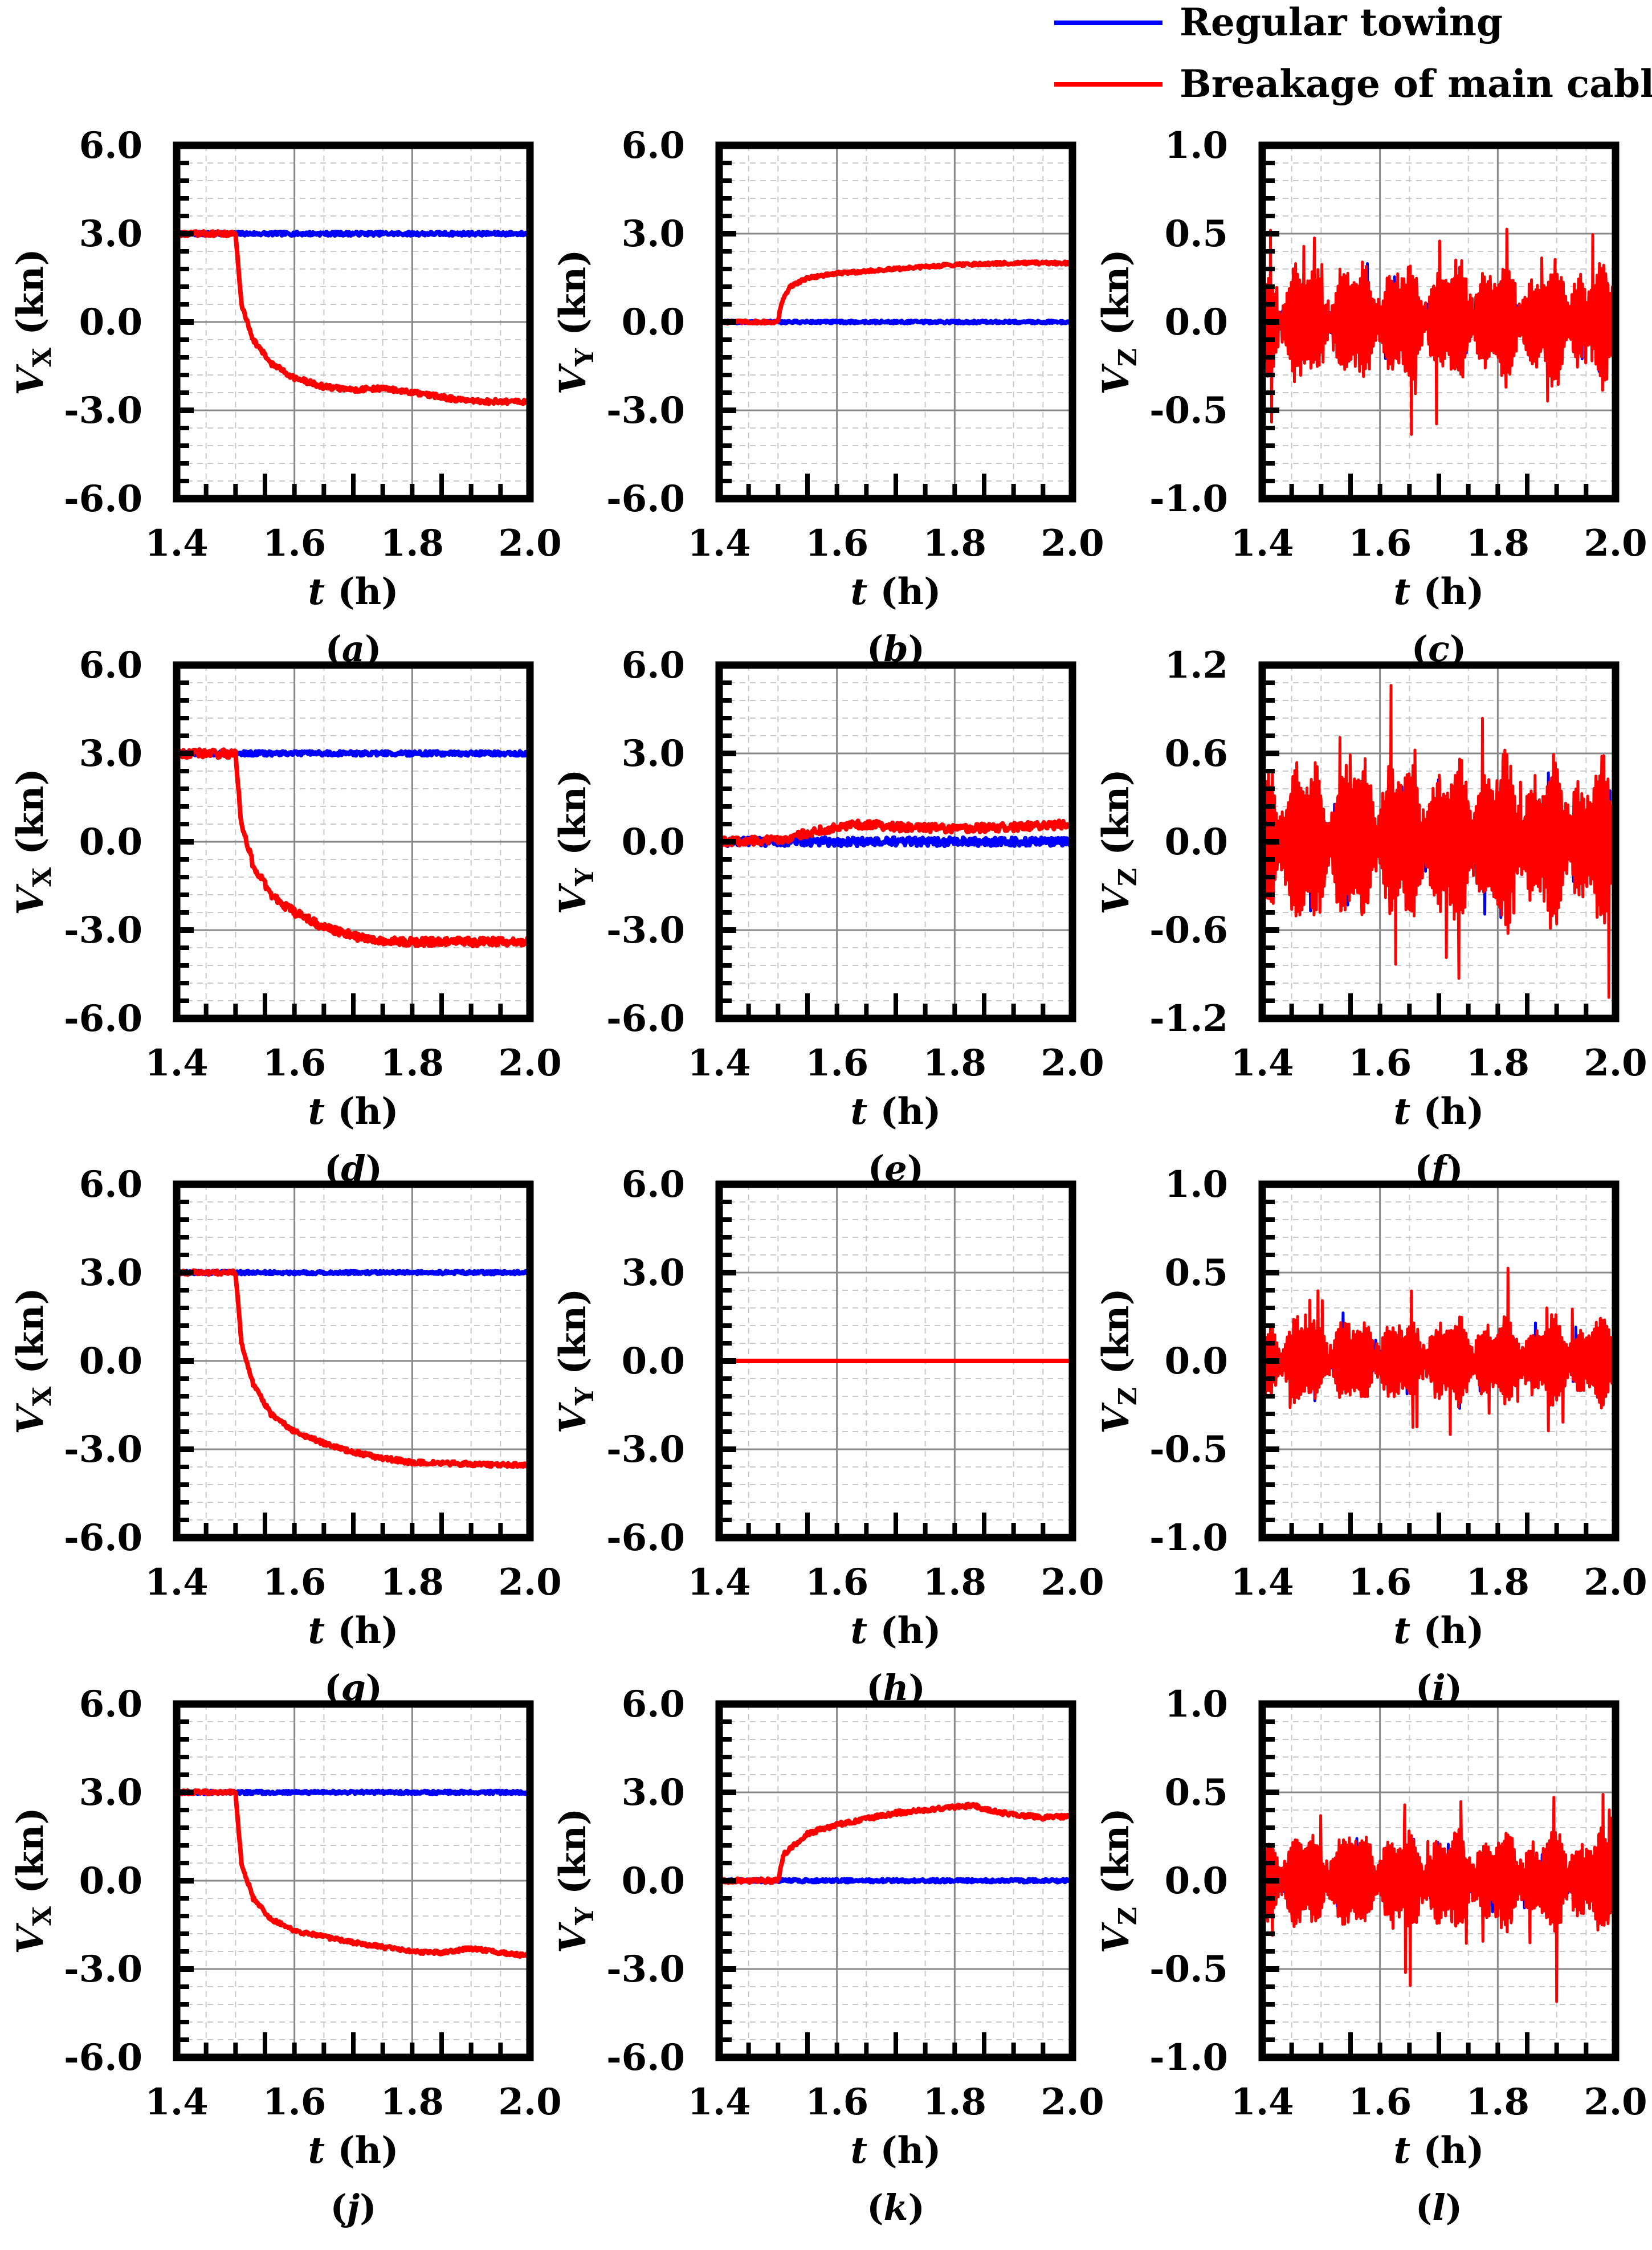 This screenshot has width=1652, height=2250. Describe the element at coordinates (1188, 410) in the screenshot. I see `y-tick-label: -0.5` at that location.